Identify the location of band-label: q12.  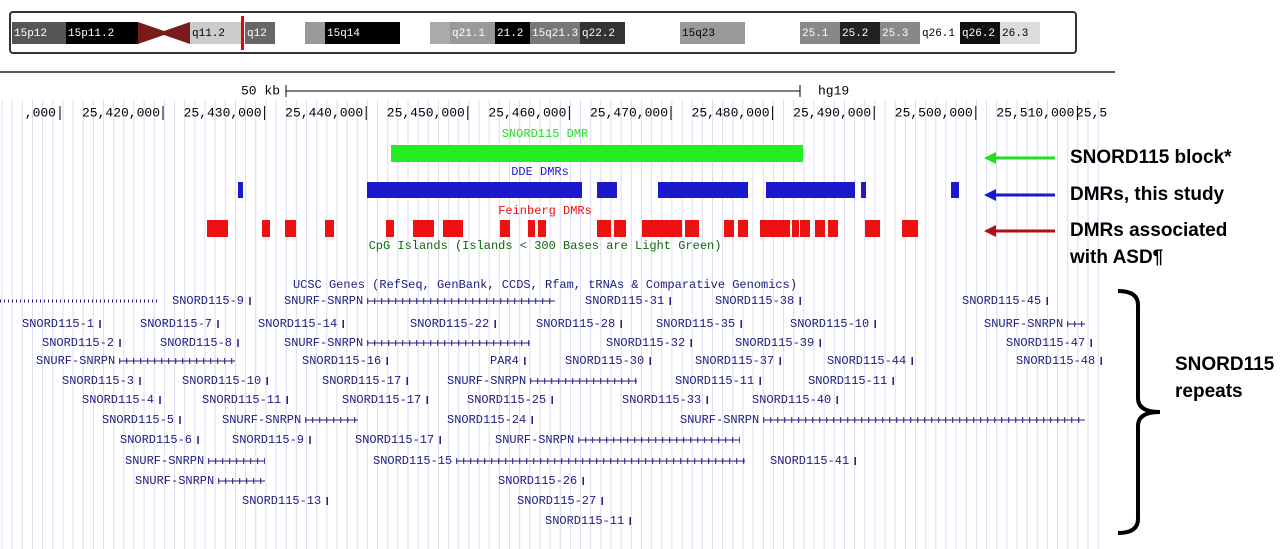
(257, 34).